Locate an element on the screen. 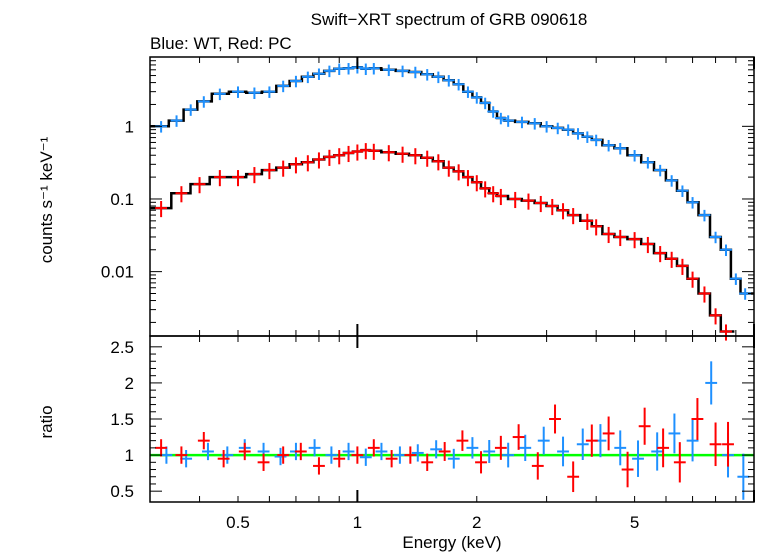 This screenshot has height=556, width=758. pc-ratio-points is located at coordinates (444, 445).